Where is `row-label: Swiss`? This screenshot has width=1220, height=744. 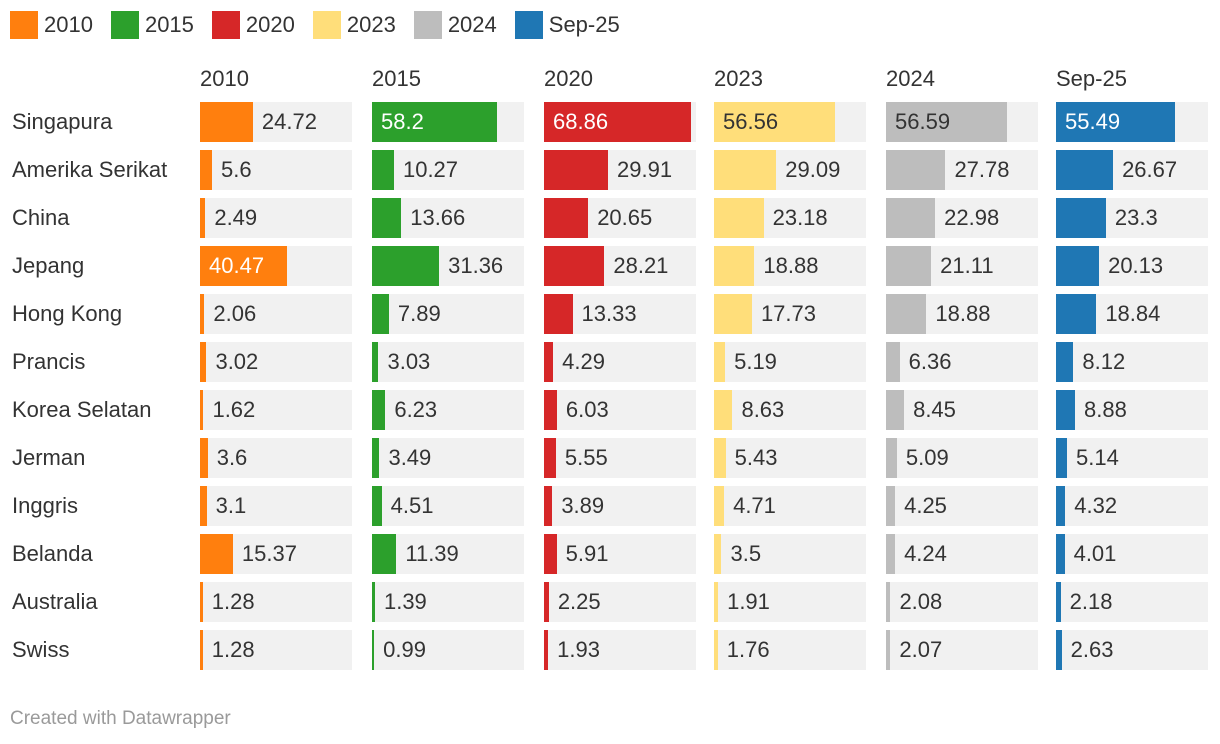
row-label: Swiss is located at coordinates (41, 649).